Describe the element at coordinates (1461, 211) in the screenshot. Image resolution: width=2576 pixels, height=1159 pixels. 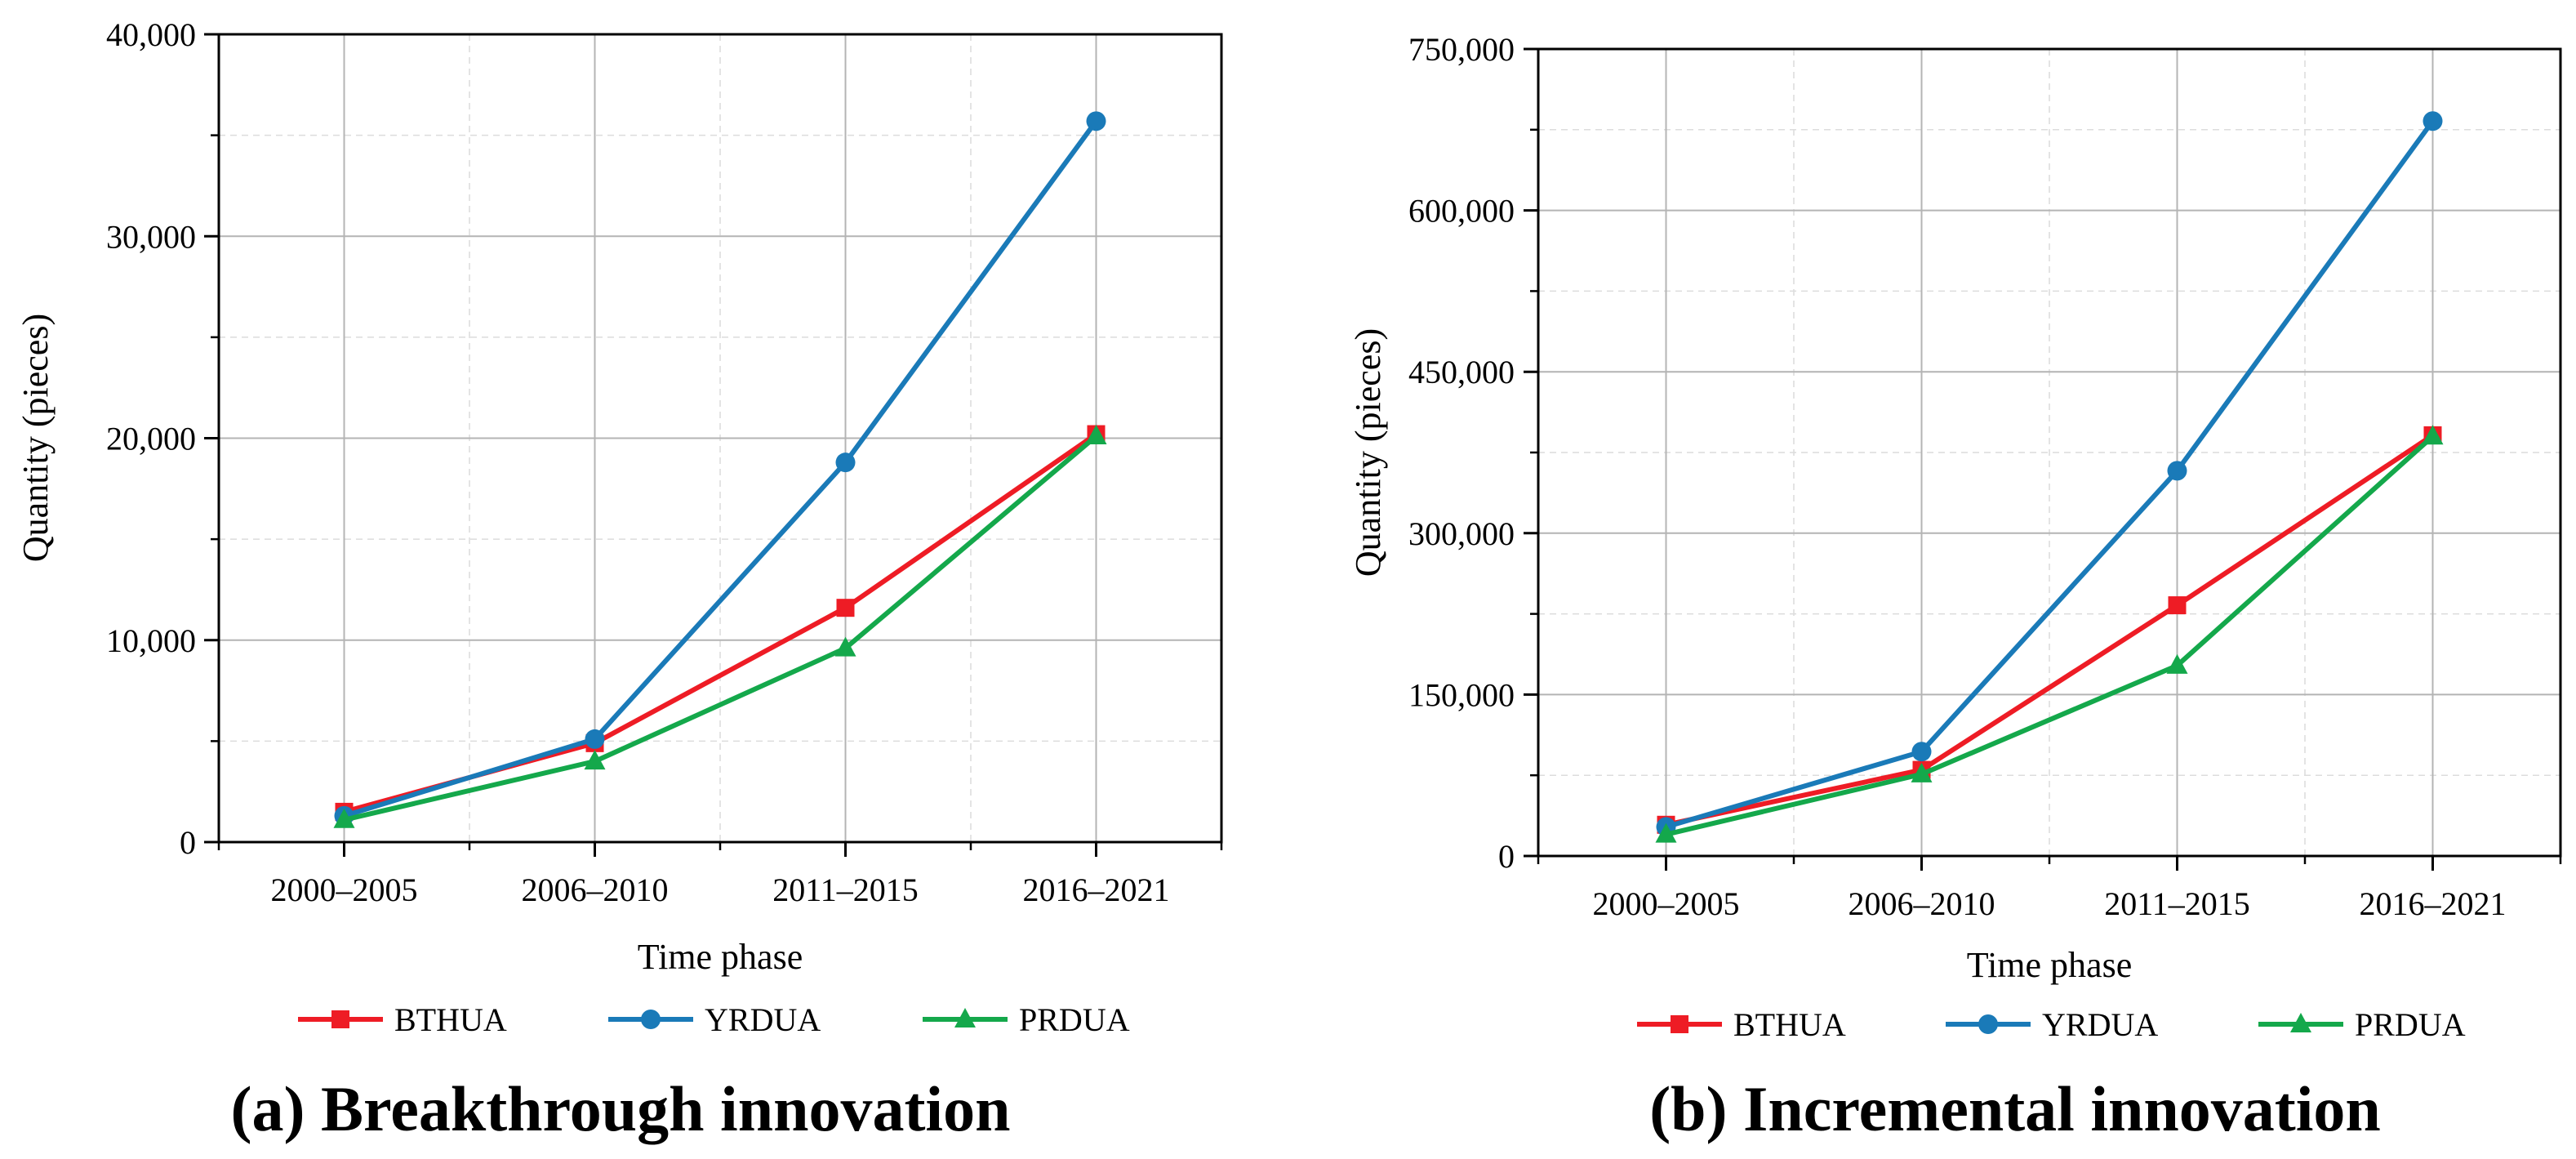
I see `y-tick-label: 600,000` at that location.